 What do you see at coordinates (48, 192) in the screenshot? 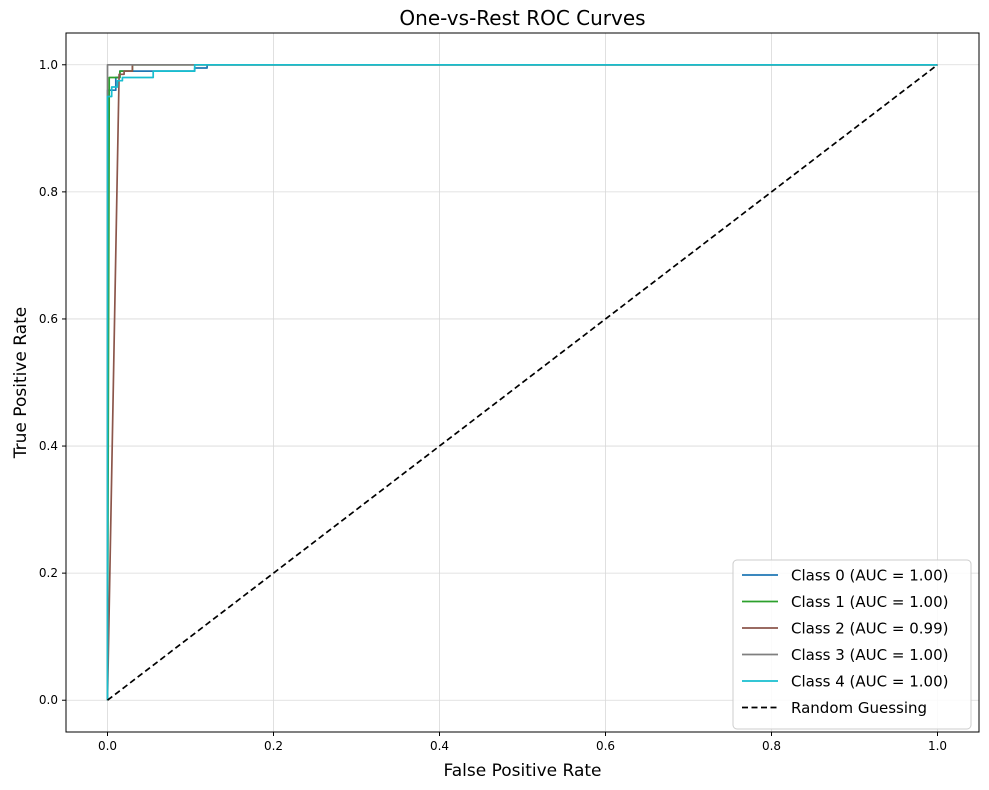
I see `y-tick-label: 0.8` at bounding box center [48, 192].